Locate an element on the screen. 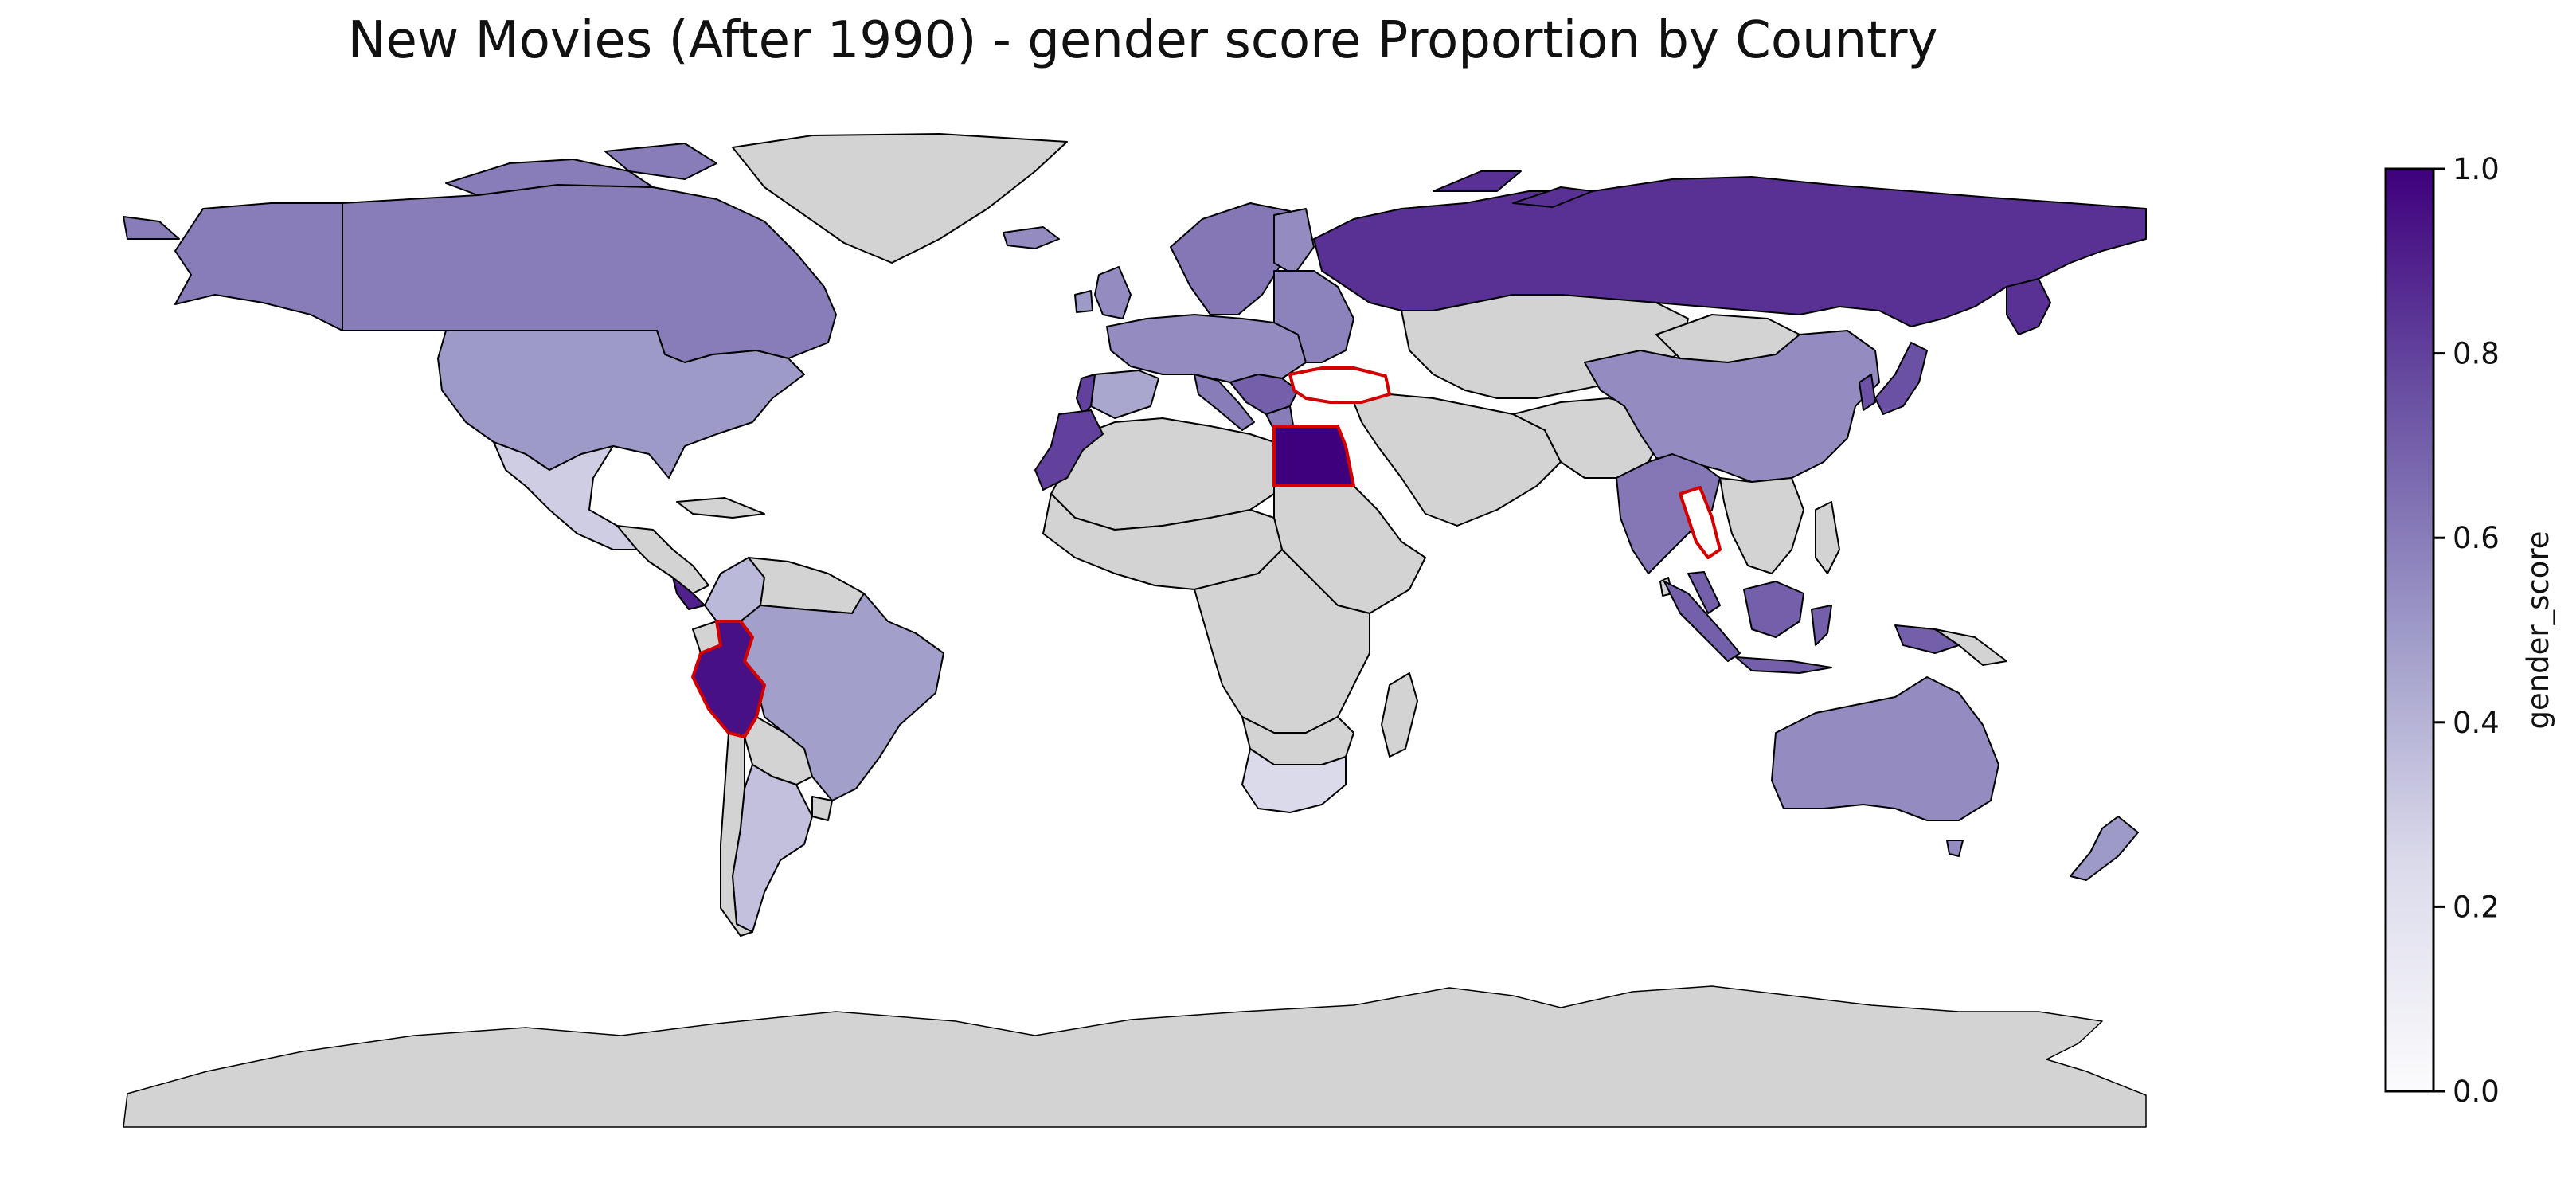 This screenshot has height=1202, width=2576. country-papua-new-guinea is located at coordinates (1970, 647).